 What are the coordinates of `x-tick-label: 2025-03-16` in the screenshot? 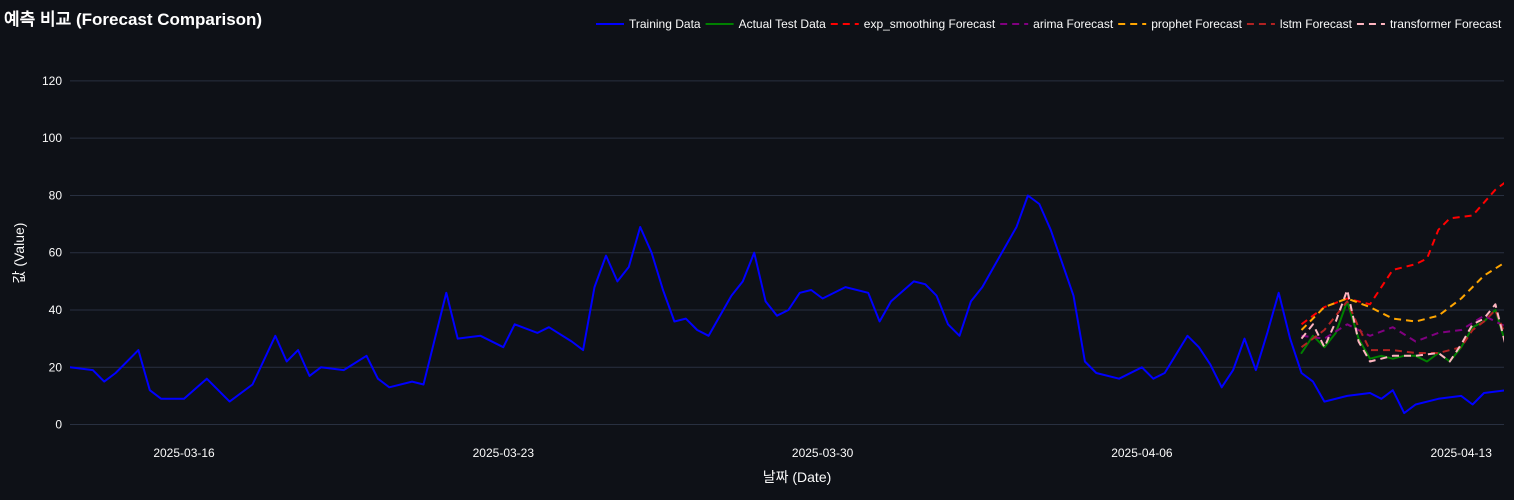 It's located at (184, 453).